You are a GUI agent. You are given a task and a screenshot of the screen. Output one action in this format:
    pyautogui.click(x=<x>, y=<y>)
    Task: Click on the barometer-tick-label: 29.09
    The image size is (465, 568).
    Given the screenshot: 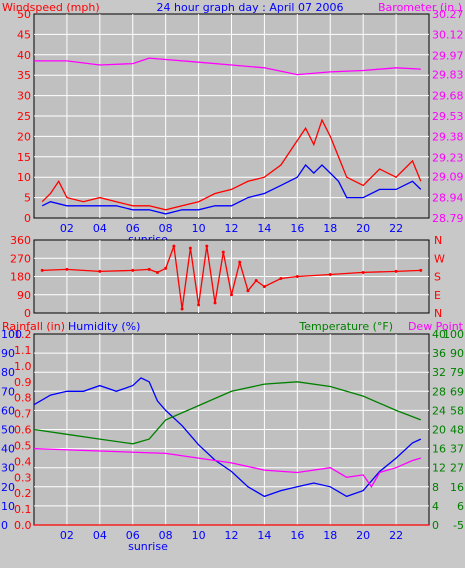 What is the action you would take?
    pyautogui.click(x=448, y=177)
    